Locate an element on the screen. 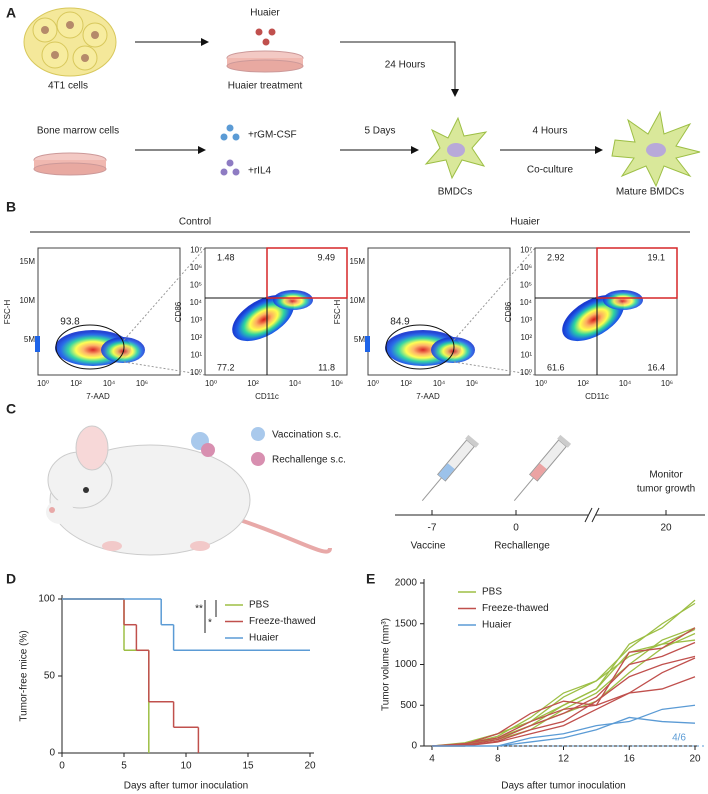 The height and width of the screenshot is (794, 708). syringes is located at coordinates (496, 467).